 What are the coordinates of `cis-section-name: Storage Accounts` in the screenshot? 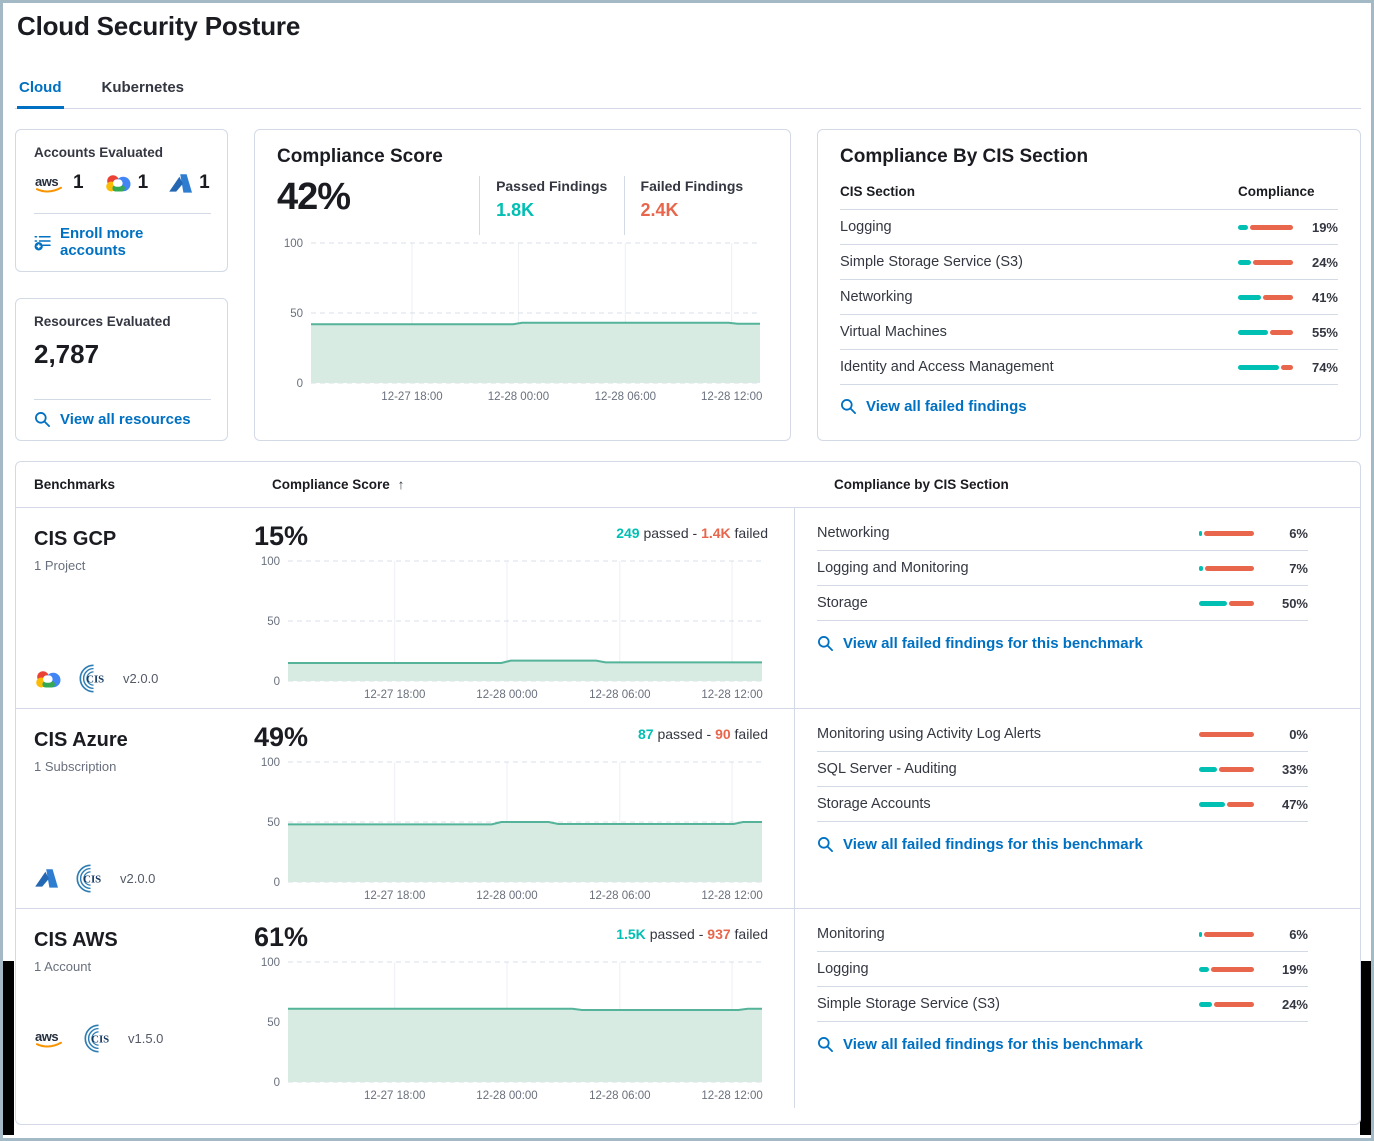 It's located at (874, 804).